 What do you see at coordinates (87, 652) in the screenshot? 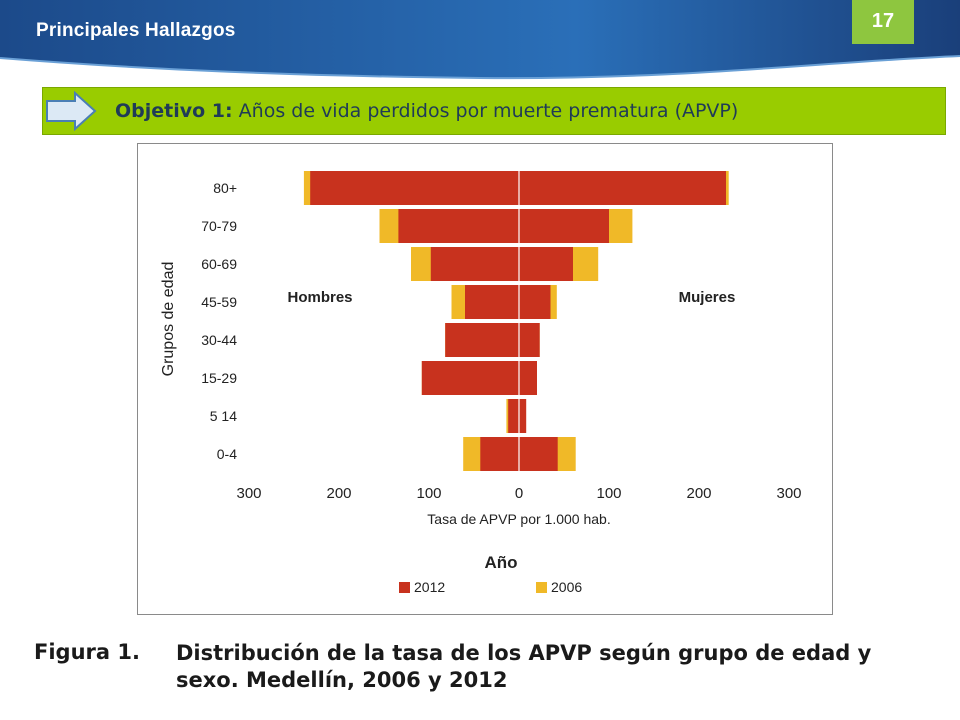
I see `figure-label: Figura 1.` at bounding box center [87, 652].